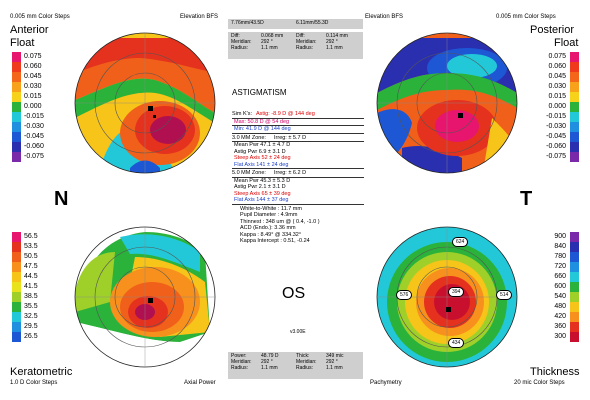 The height and width of the screenshot is (400, 590). What do you see at coordinates (556, 146) in the screenshot?
I see `elevation-right-tick: -0.060` at bounding box center [556, 146].